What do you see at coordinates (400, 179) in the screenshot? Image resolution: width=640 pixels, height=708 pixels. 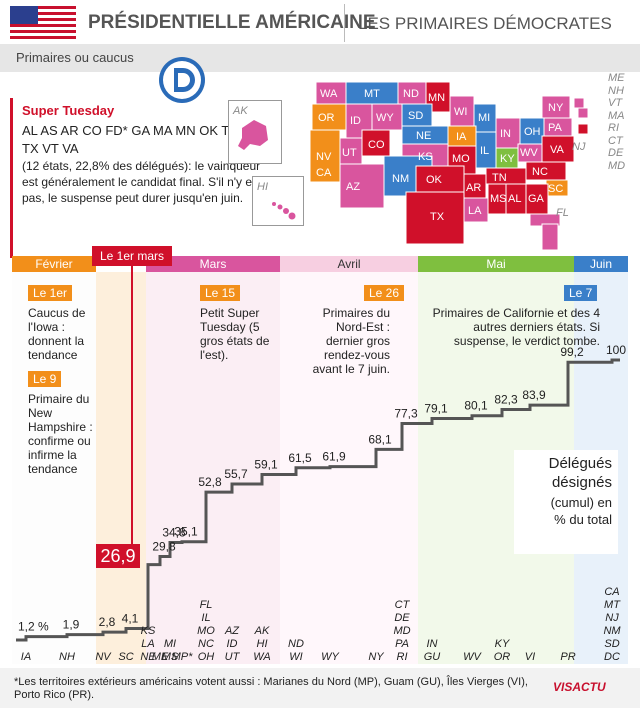 I see `map-label-nm: NM` at bounding box center [400, 179].